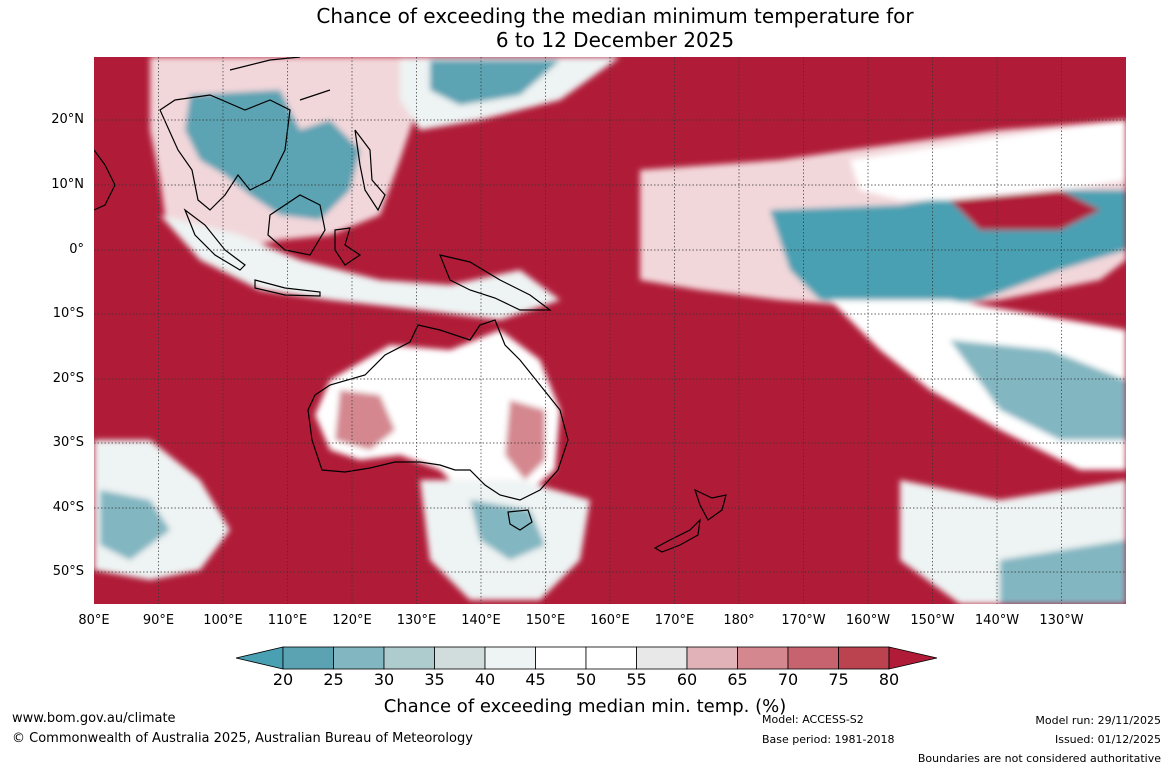 This screenshot has height=770, width=1173. Describe the element at coordinates (495, 282) in the screenshot. I see `coastline-new-guinea` at that location.